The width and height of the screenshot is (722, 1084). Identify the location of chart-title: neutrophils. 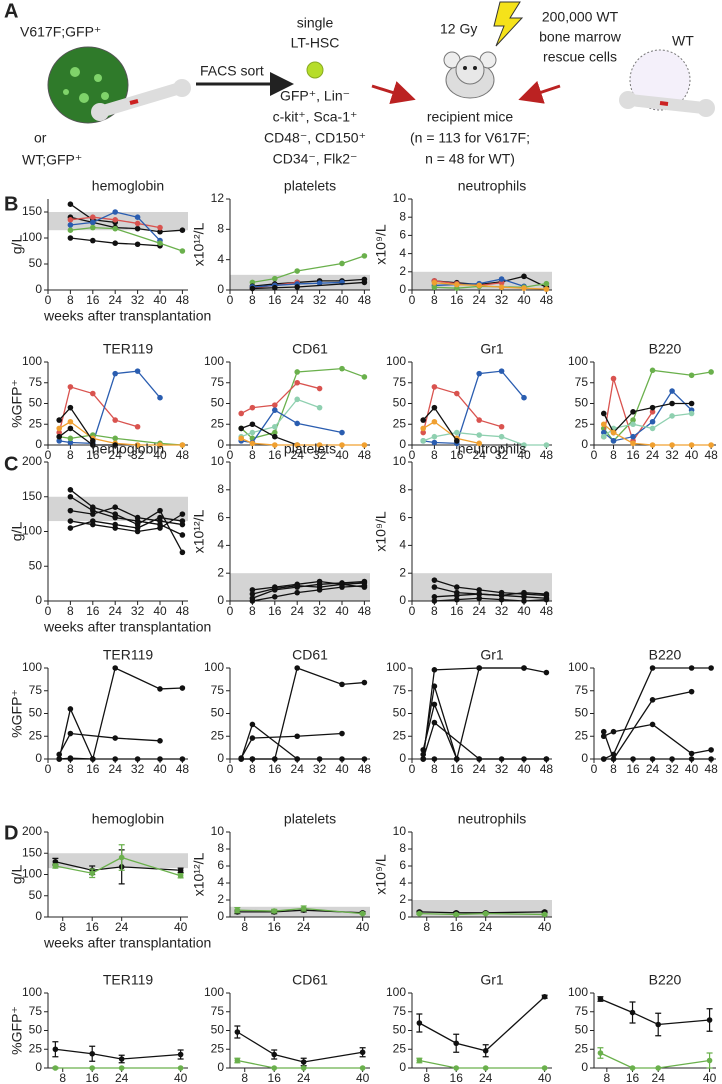
(492, 449).